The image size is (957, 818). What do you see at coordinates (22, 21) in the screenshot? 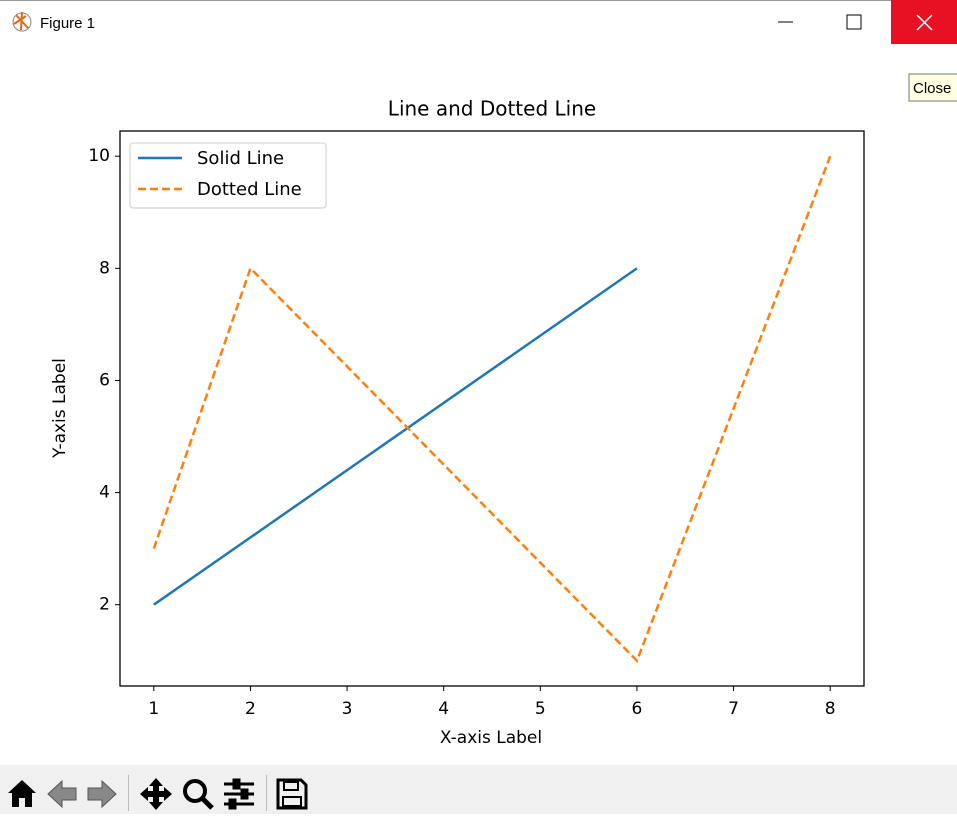
I see `app-icon` at bounding box center [22, 21].